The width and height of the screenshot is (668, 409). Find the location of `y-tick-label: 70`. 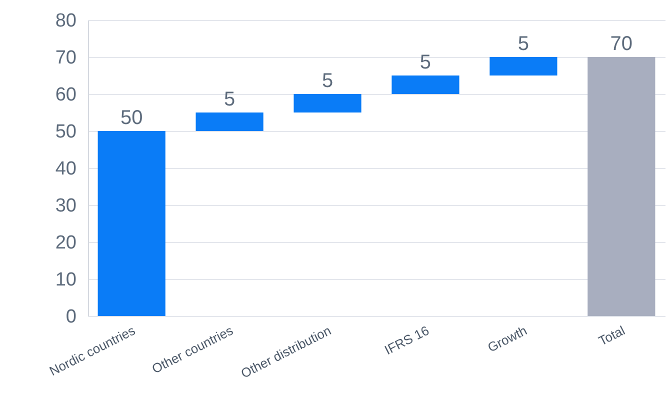

y-tick-label: 70 is located at coordinates (65, 58).